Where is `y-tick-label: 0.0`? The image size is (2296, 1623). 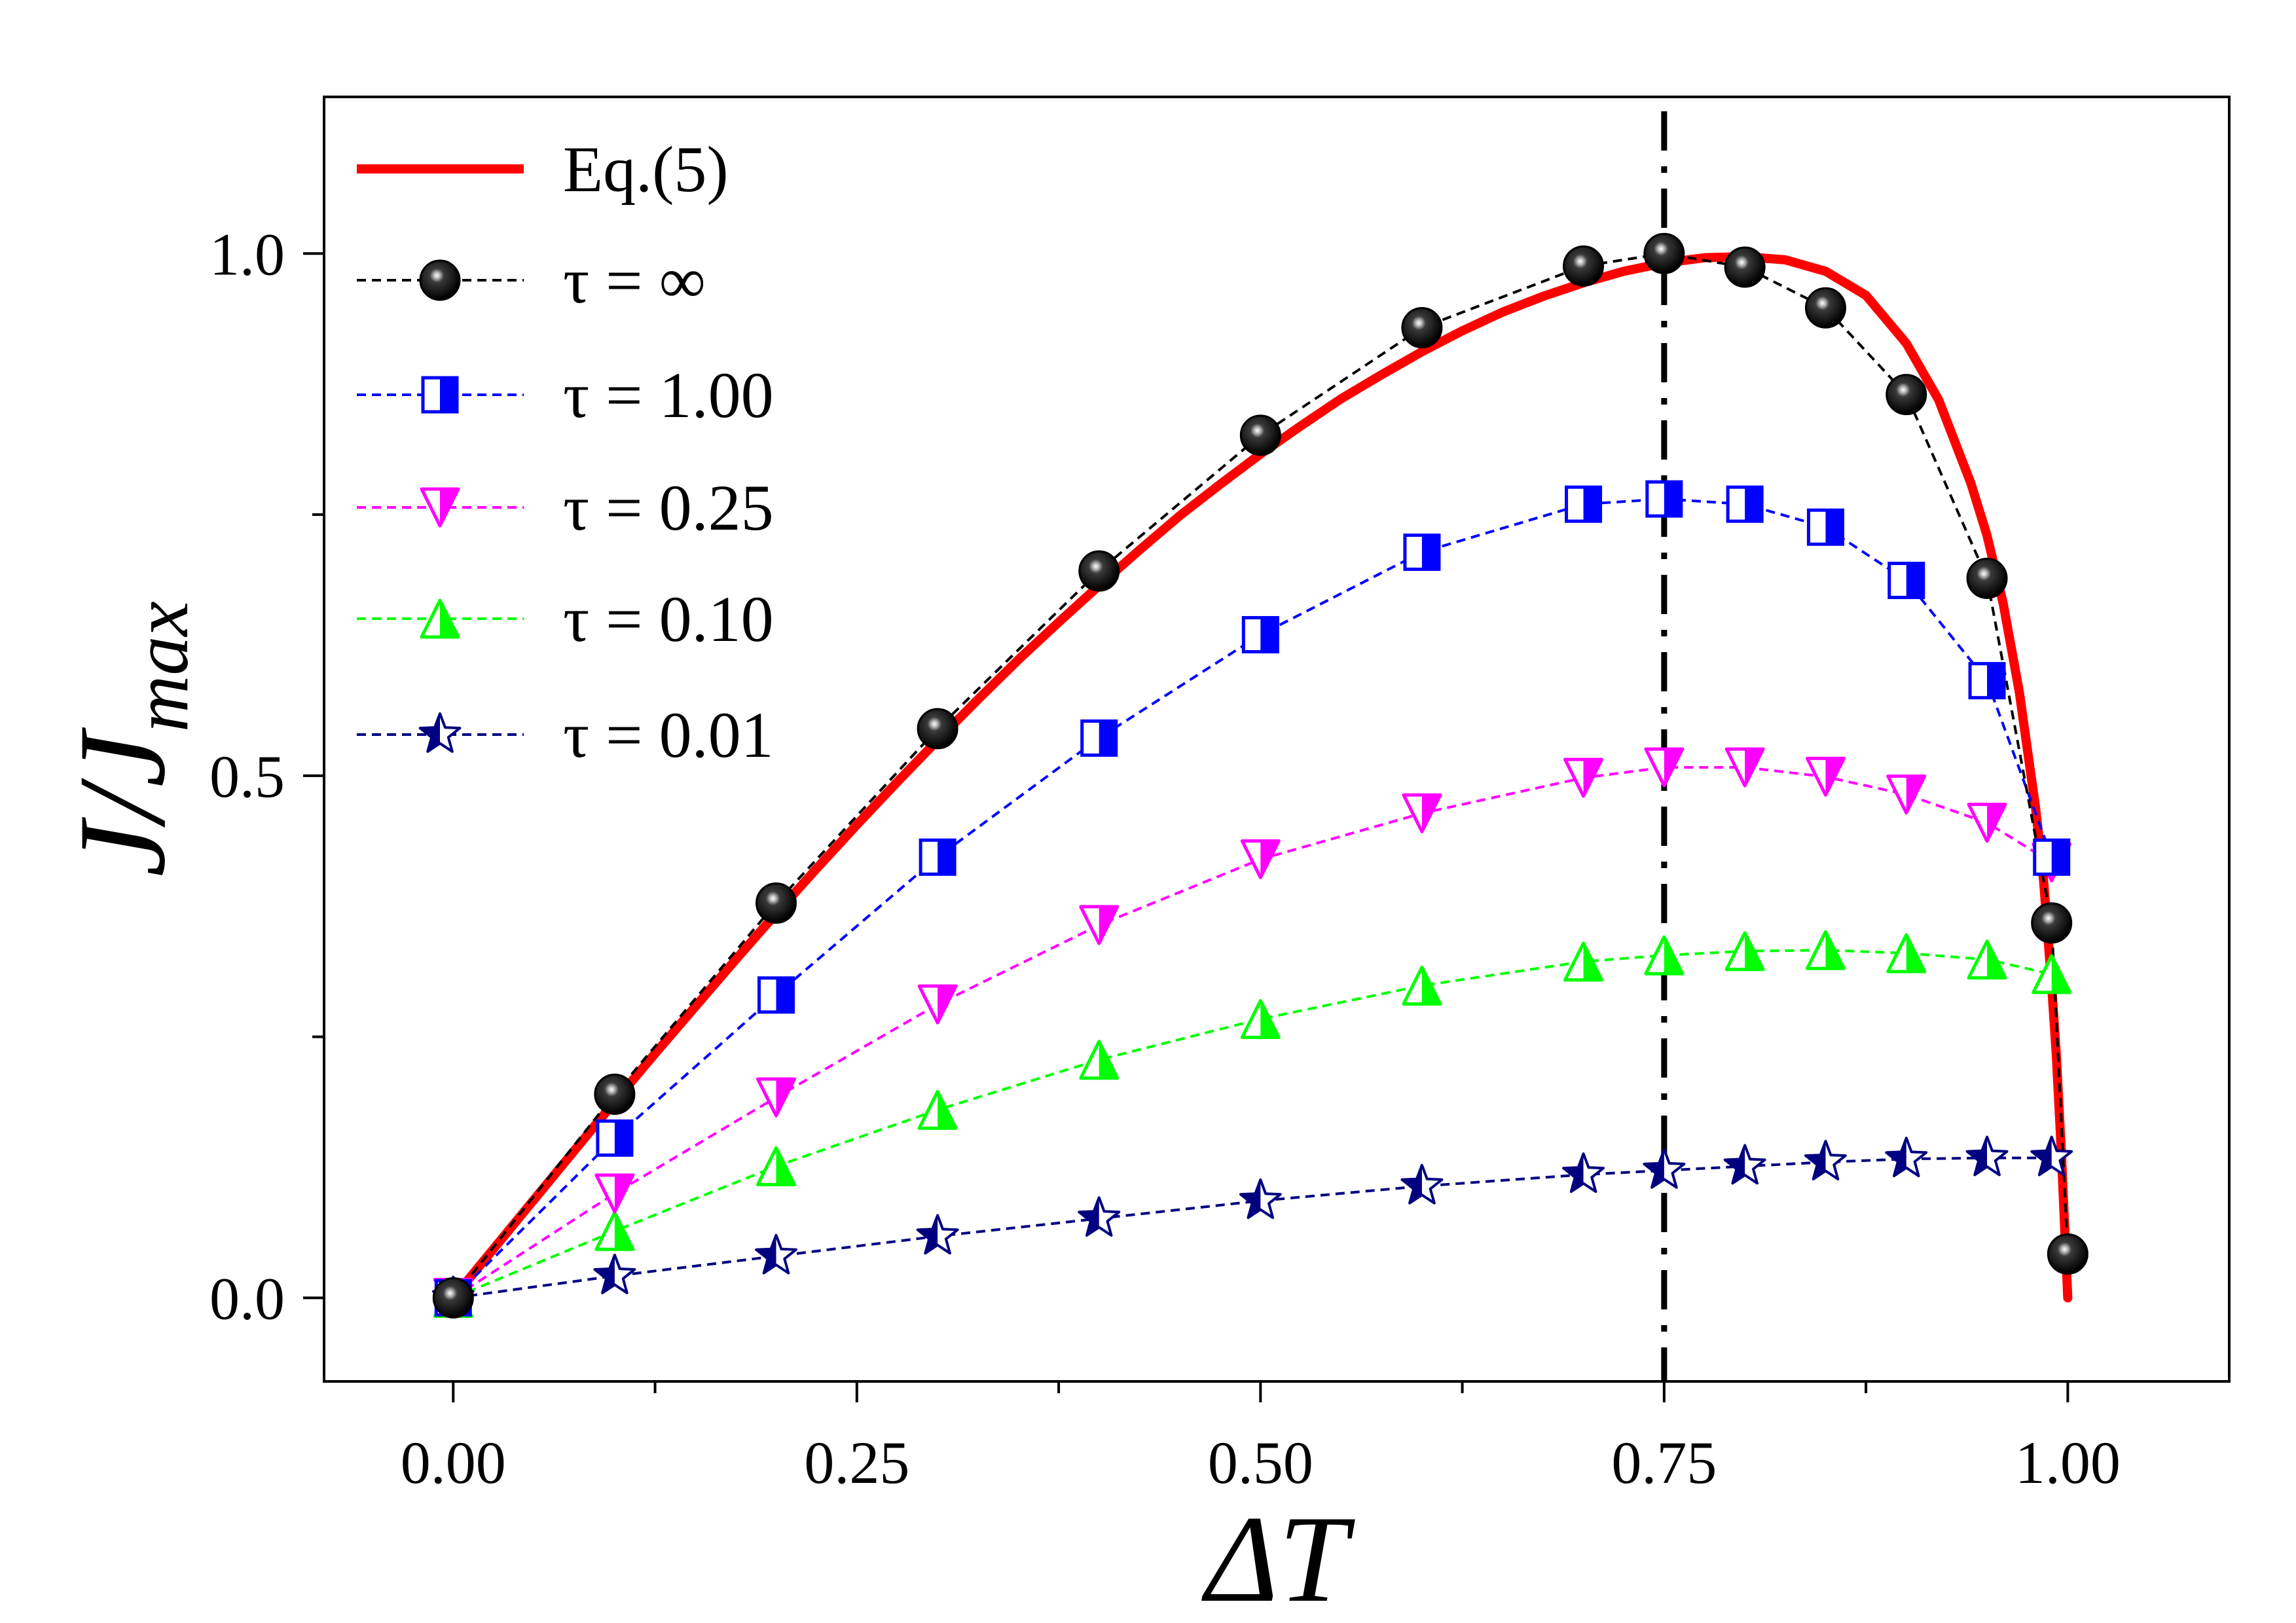 y-tick-label: 0.0 is located at coordinates (247, 1298).